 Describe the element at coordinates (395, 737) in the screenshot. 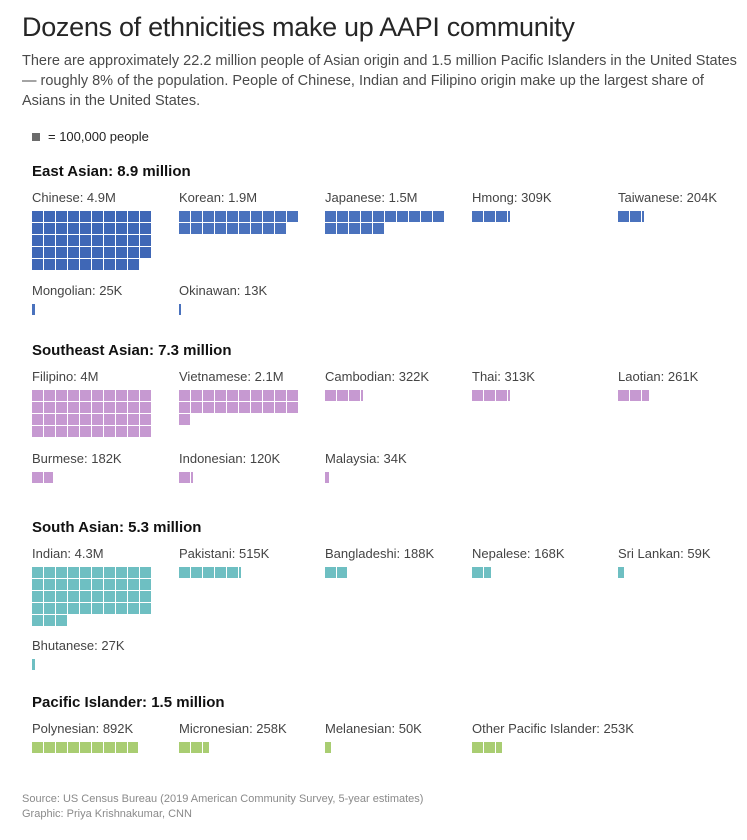

I see `ethnicity-melanesian: Melanesian: 50K` at that location.